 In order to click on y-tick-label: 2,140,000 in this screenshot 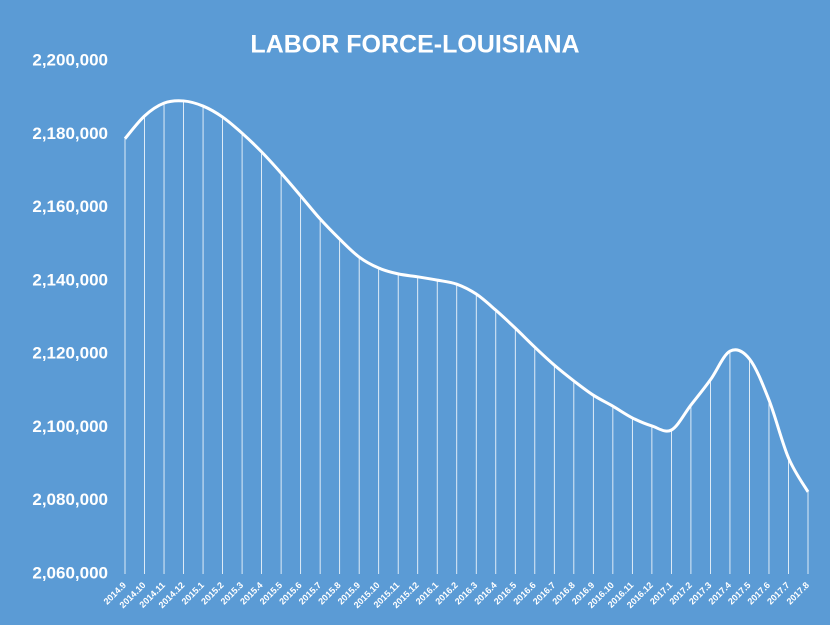, I will do `click(70, 279)`.